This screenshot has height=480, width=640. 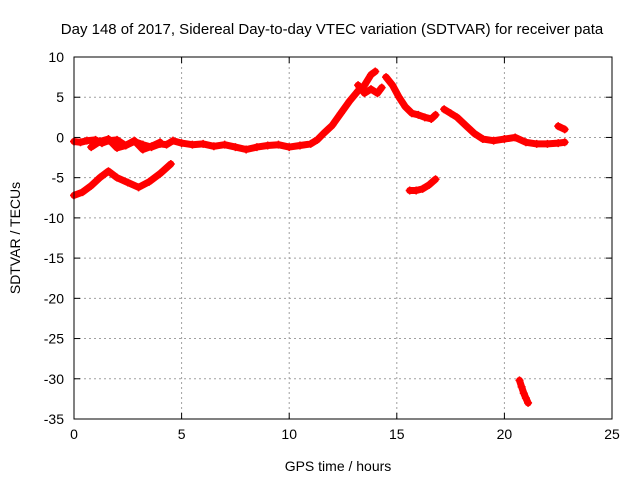 I want to click on y-tick-label: 5, so click(x=60, y=97).